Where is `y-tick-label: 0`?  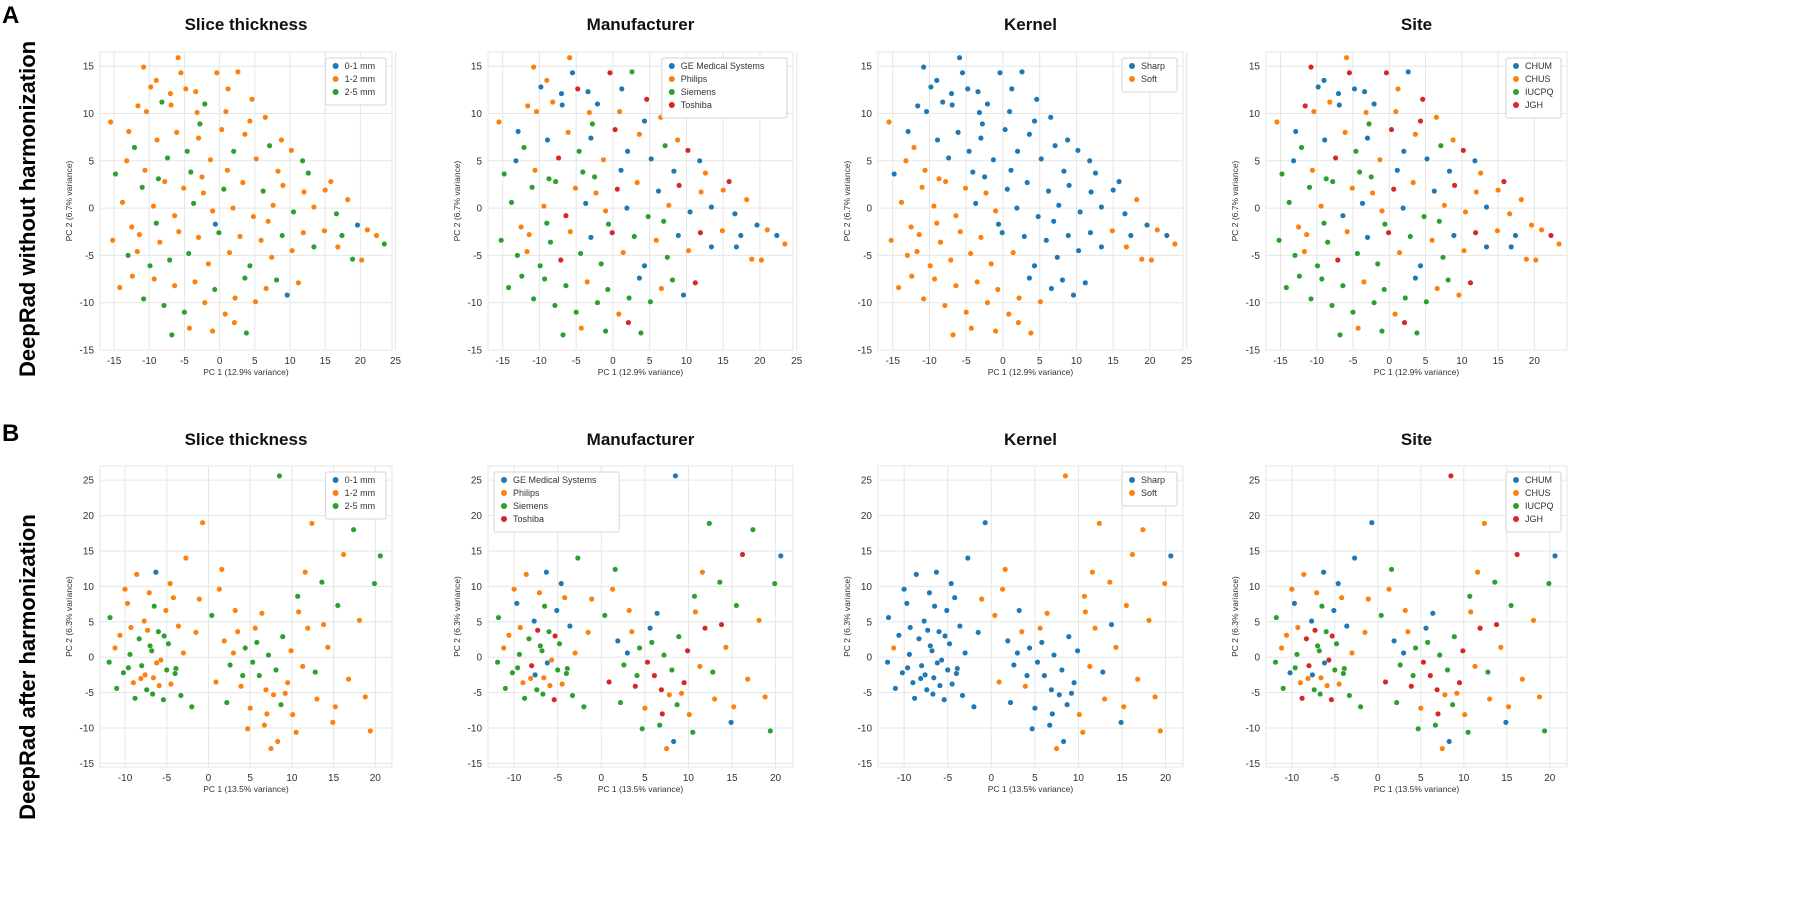 y-tick-label: 0 is located at coordinates (1257, 658).